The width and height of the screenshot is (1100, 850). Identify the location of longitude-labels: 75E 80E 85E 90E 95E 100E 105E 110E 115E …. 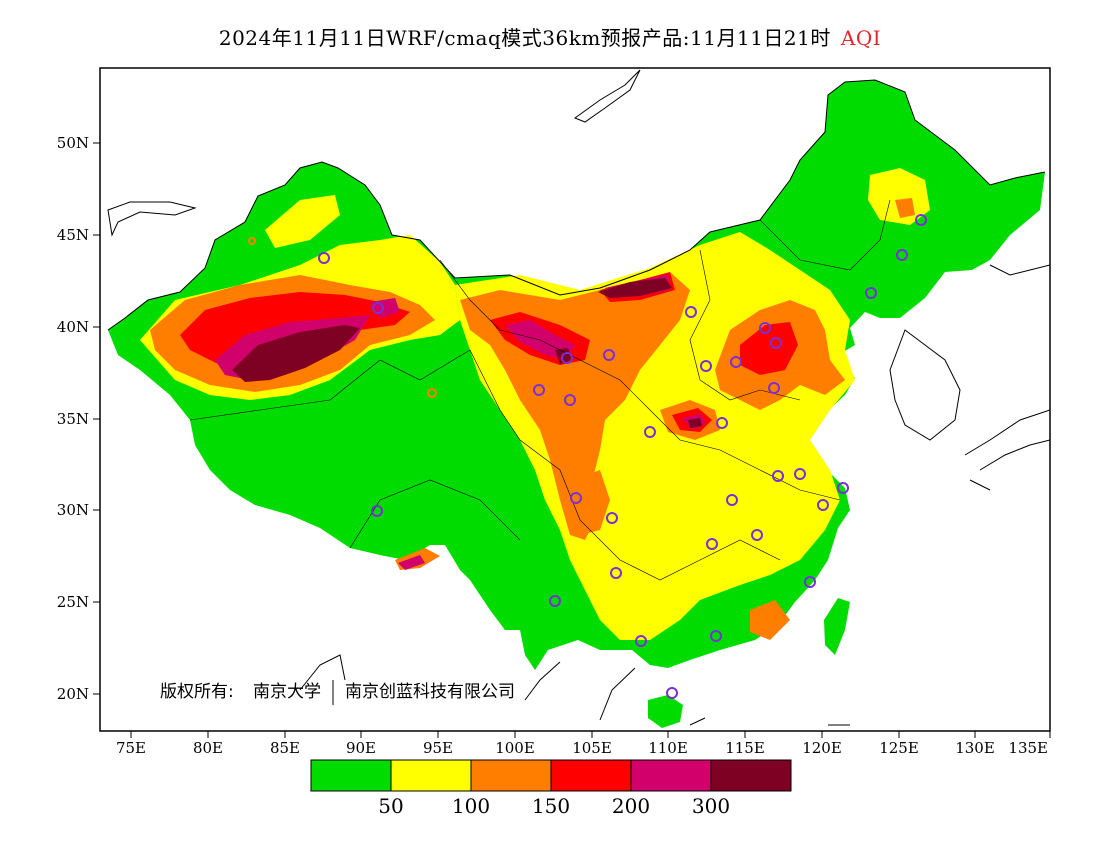
(582, 748).